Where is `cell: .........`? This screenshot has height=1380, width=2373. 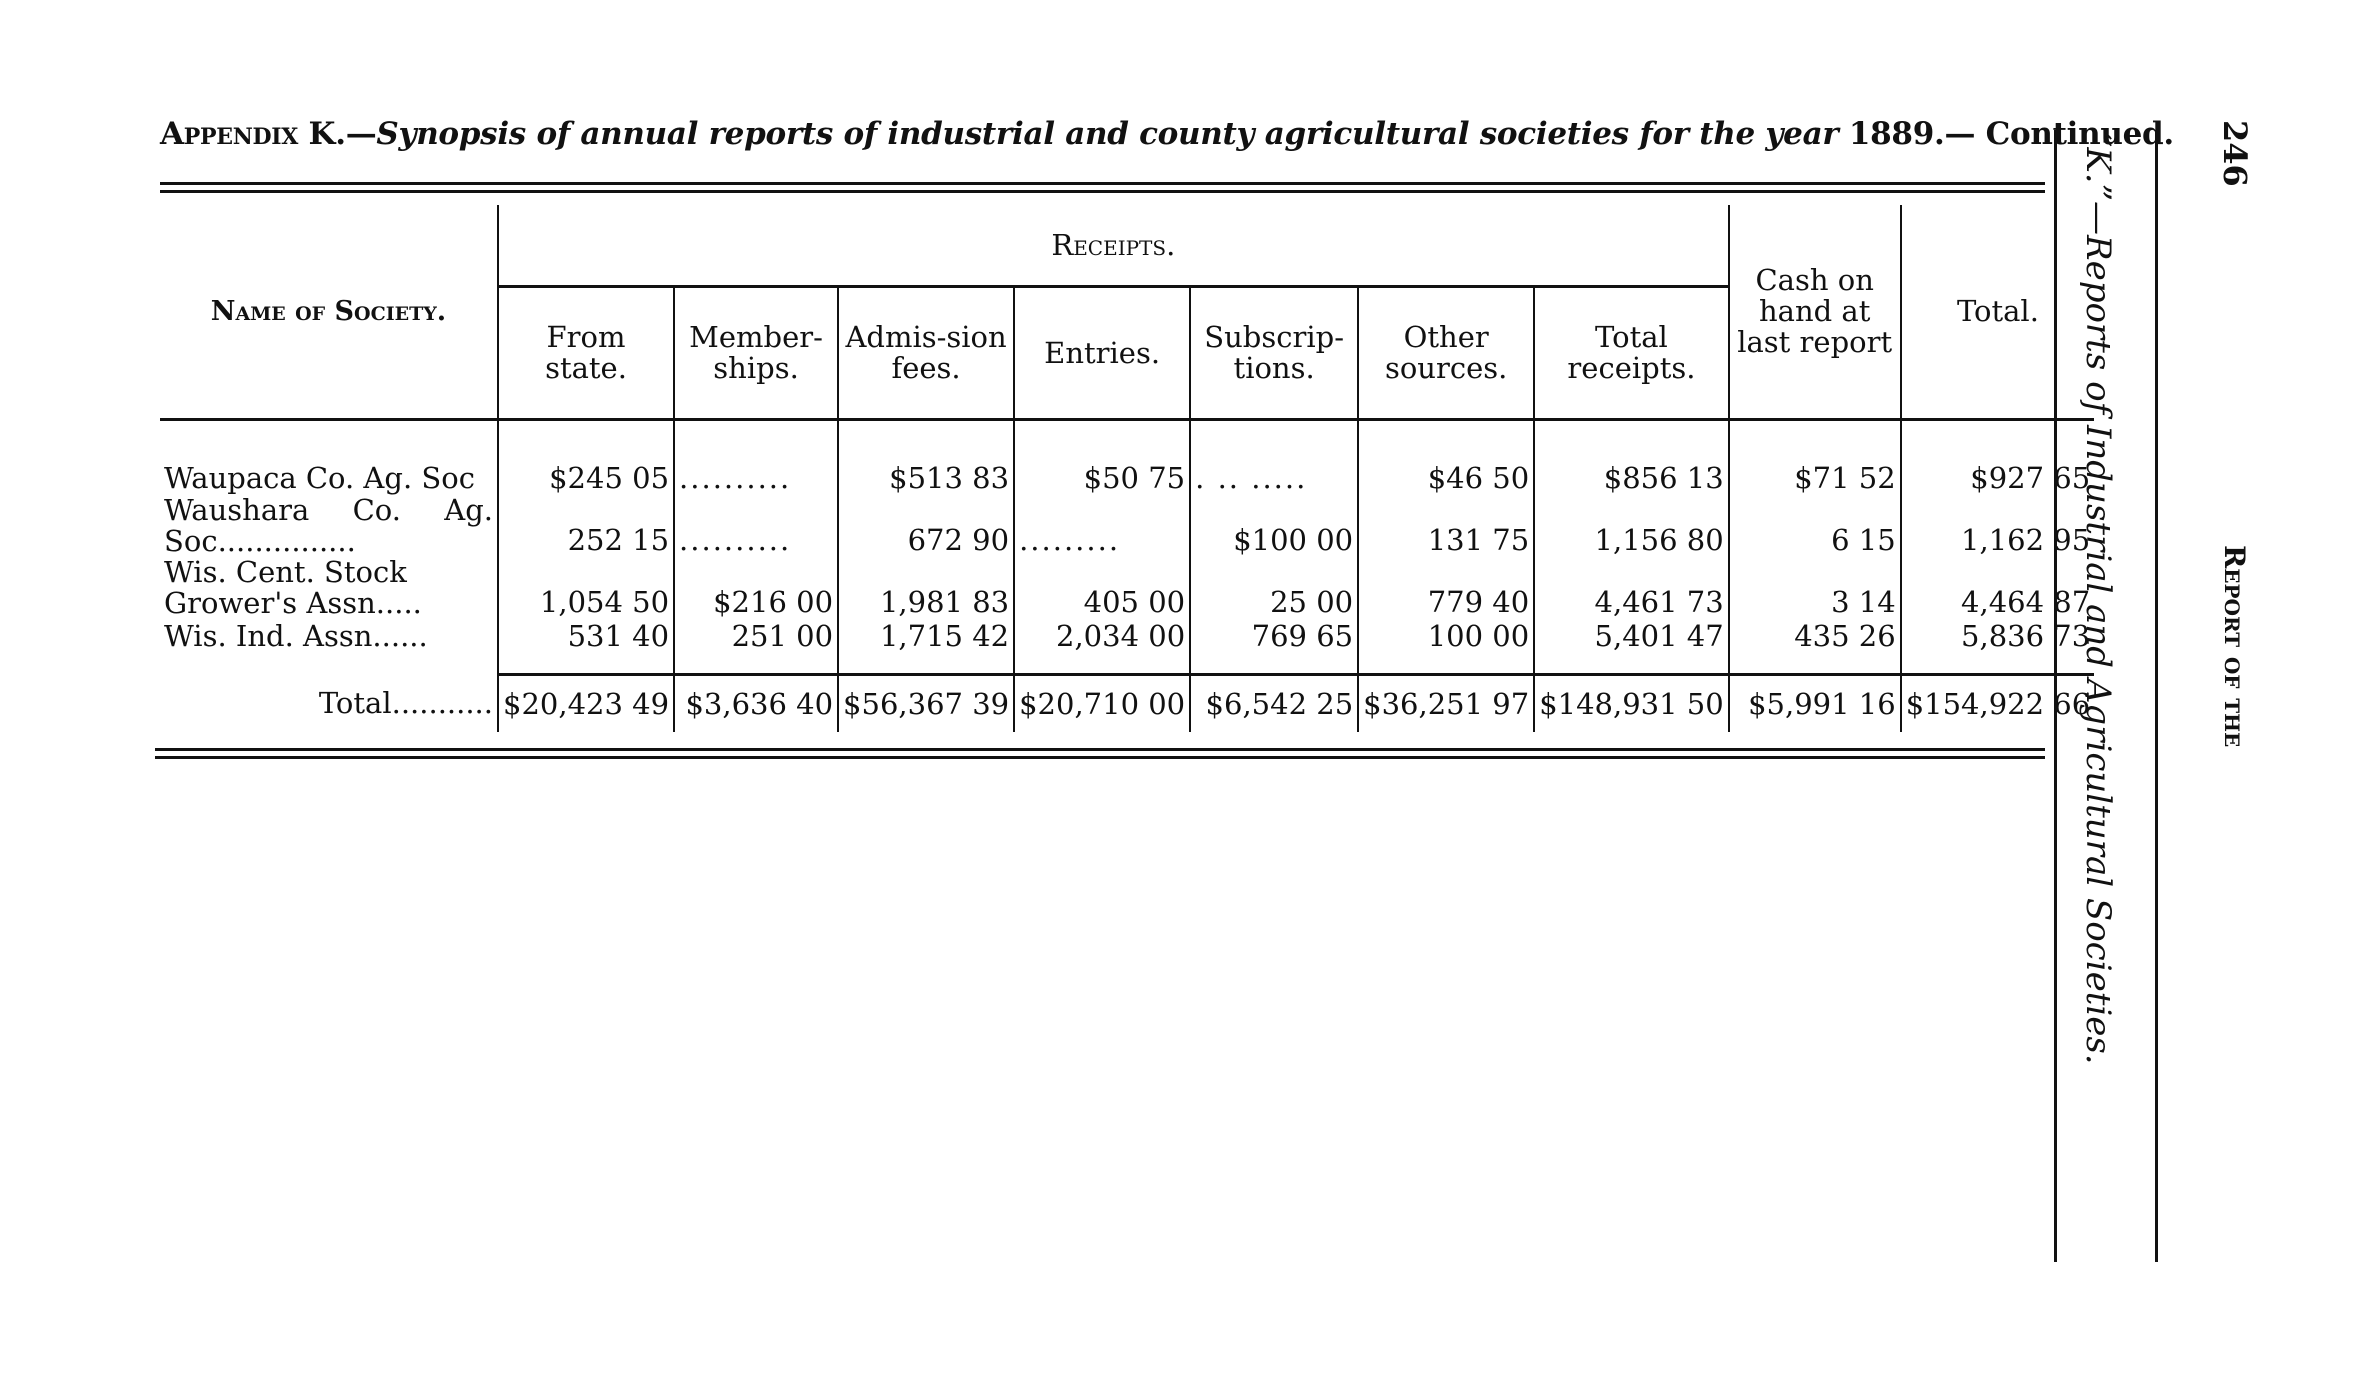 cell: ......... is located at coordinates (1102, 526).